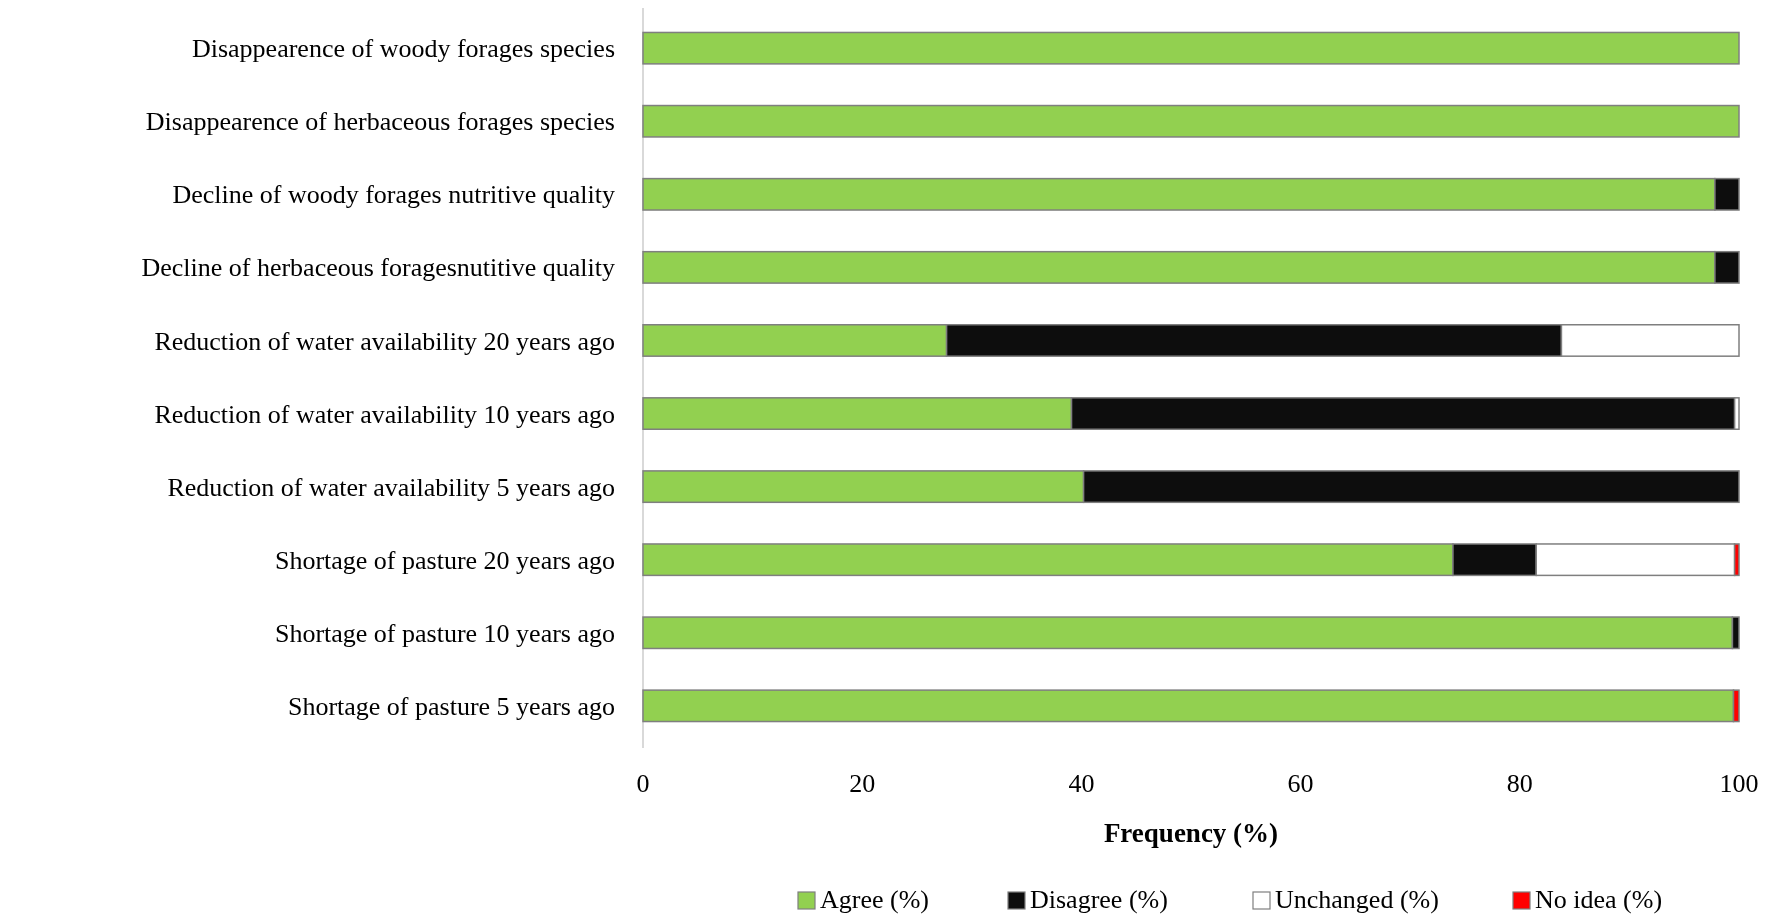 The height and width of the screenshot is (920, 1782). What do you see at coordinates (393, 195) in the screenshot?
I see `y-tick-label: Decline of woody forages nutritive quality` at bounding box center [393, 195].